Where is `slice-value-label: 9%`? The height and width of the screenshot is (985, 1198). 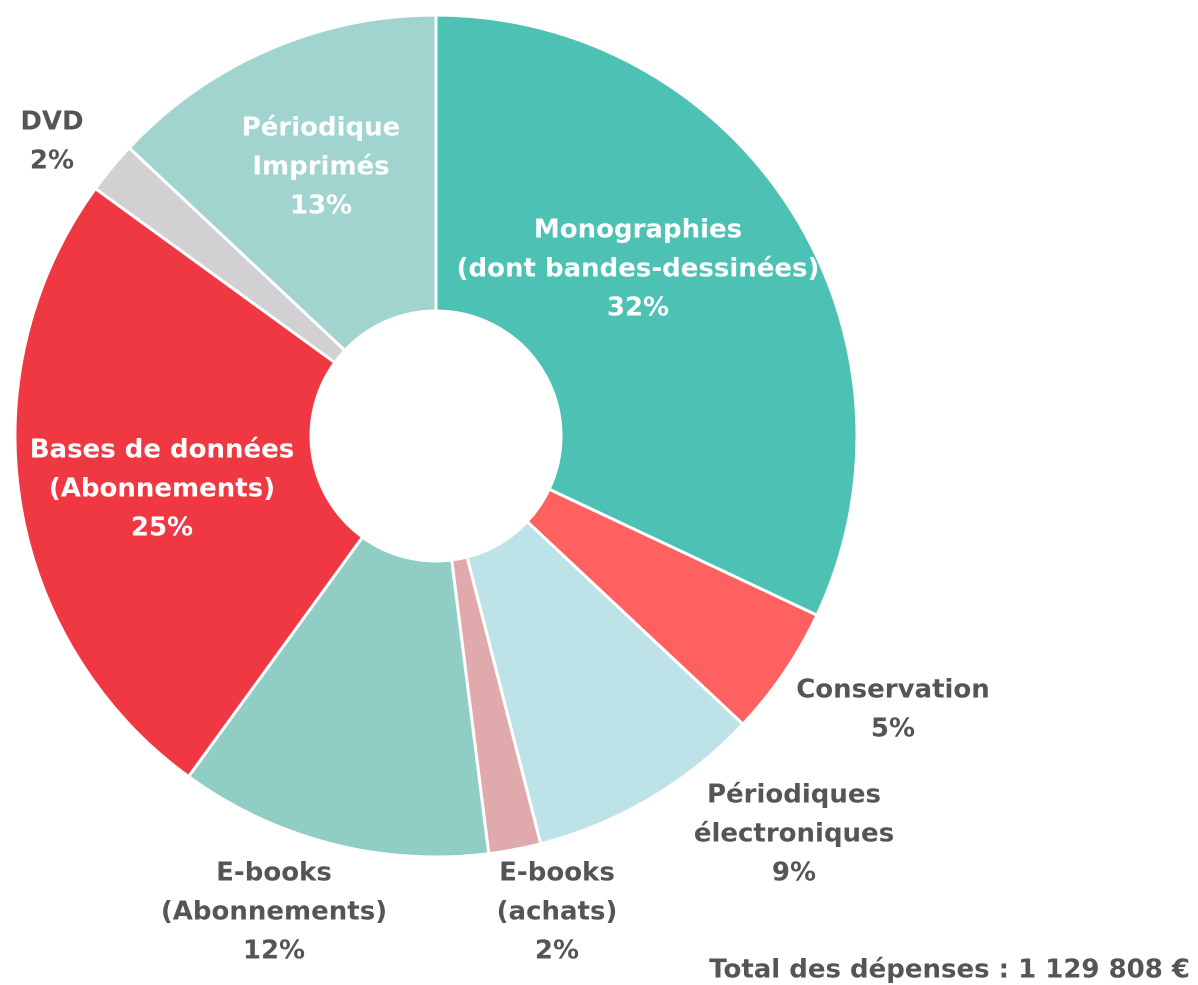 slice-value-label: 9% is located at coordinates (794, 873).